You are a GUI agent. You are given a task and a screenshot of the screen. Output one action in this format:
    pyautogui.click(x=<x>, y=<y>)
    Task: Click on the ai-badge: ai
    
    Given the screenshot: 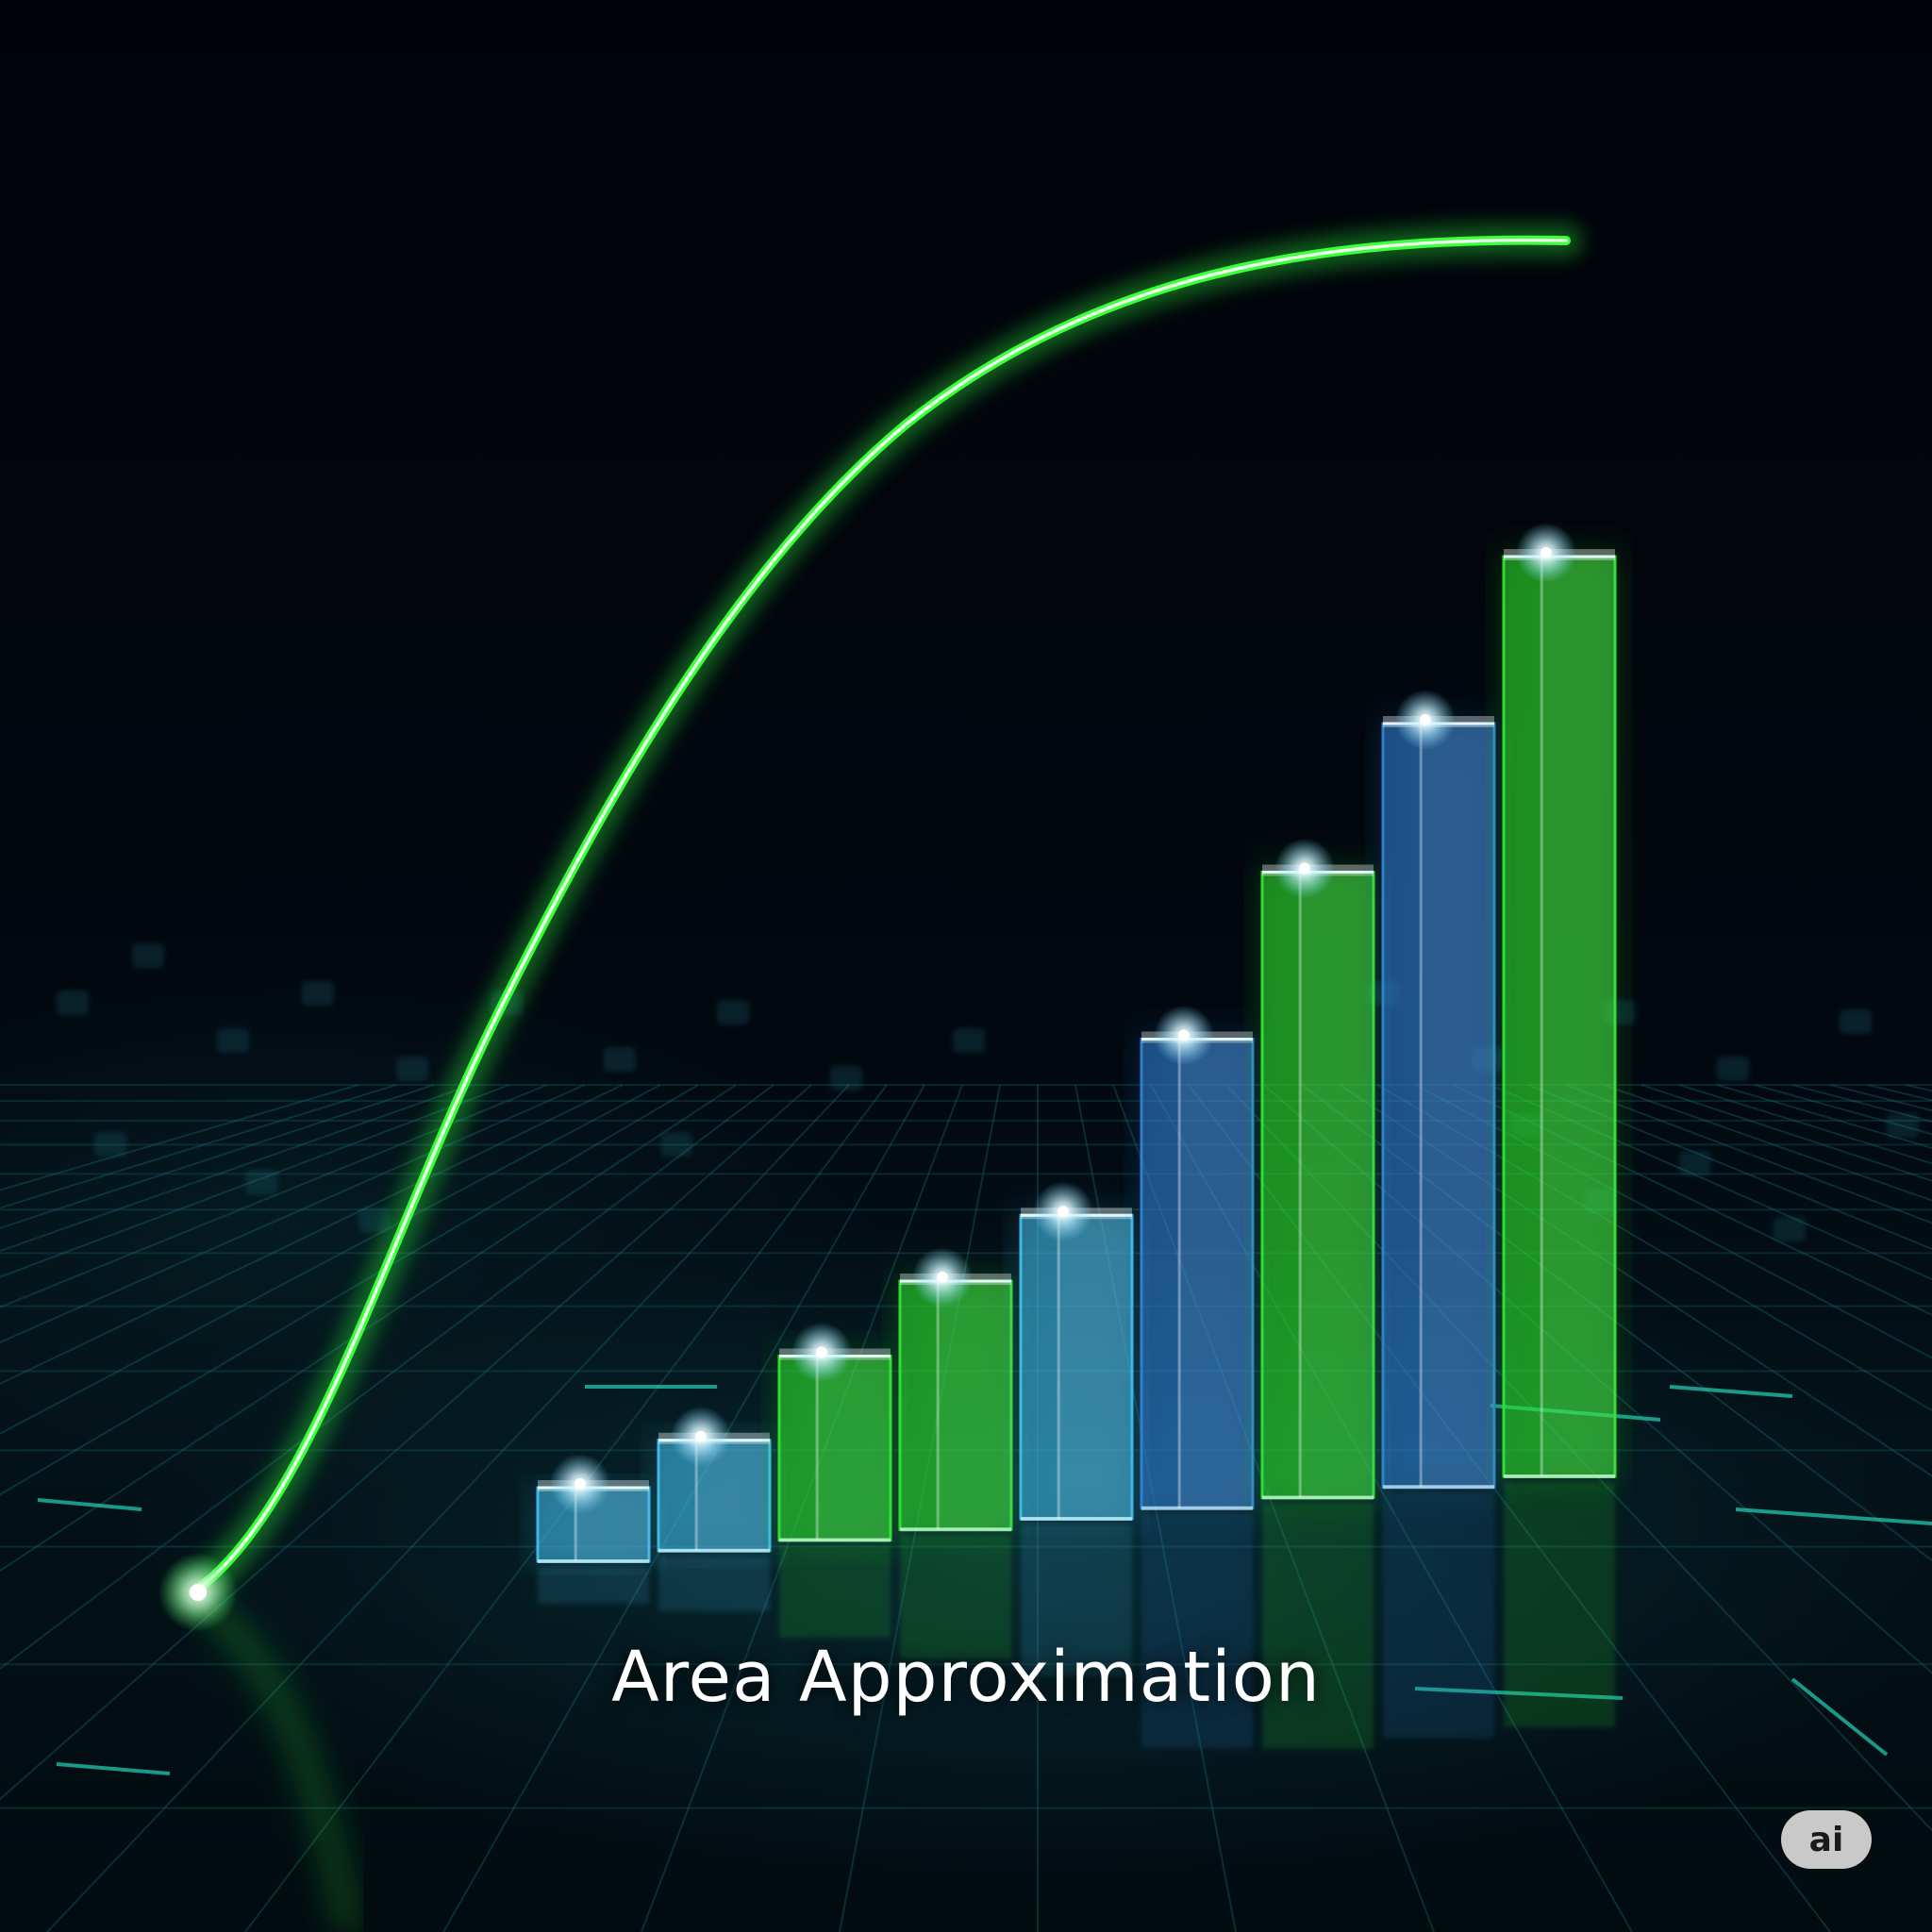 What is the action you would take?
    pyautogui.click(x=1826, y=1839)
    